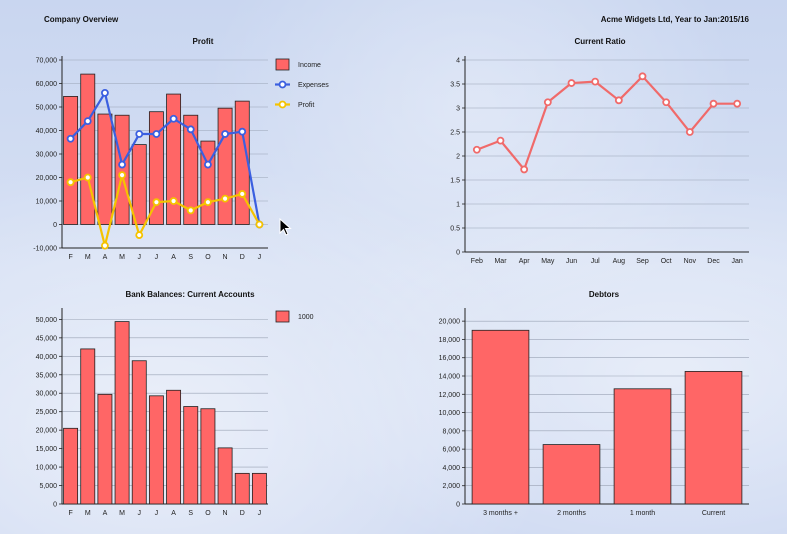 The height and width of the screenshot is (534, 787). What do you see at coordinates (642, 513) in the screenshot?
I see `x-tick-label: 1 month` at bounding box center [642, 513].